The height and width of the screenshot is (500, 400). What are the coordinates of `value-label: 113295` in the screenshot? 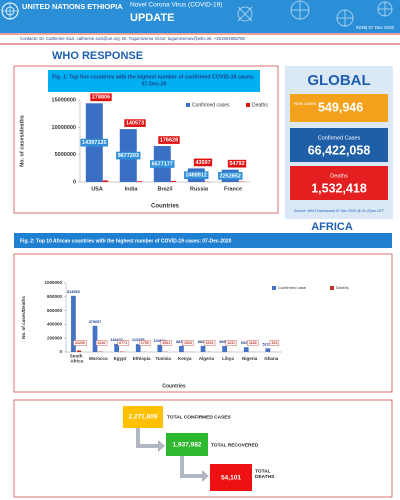 It's located at (138, 340).